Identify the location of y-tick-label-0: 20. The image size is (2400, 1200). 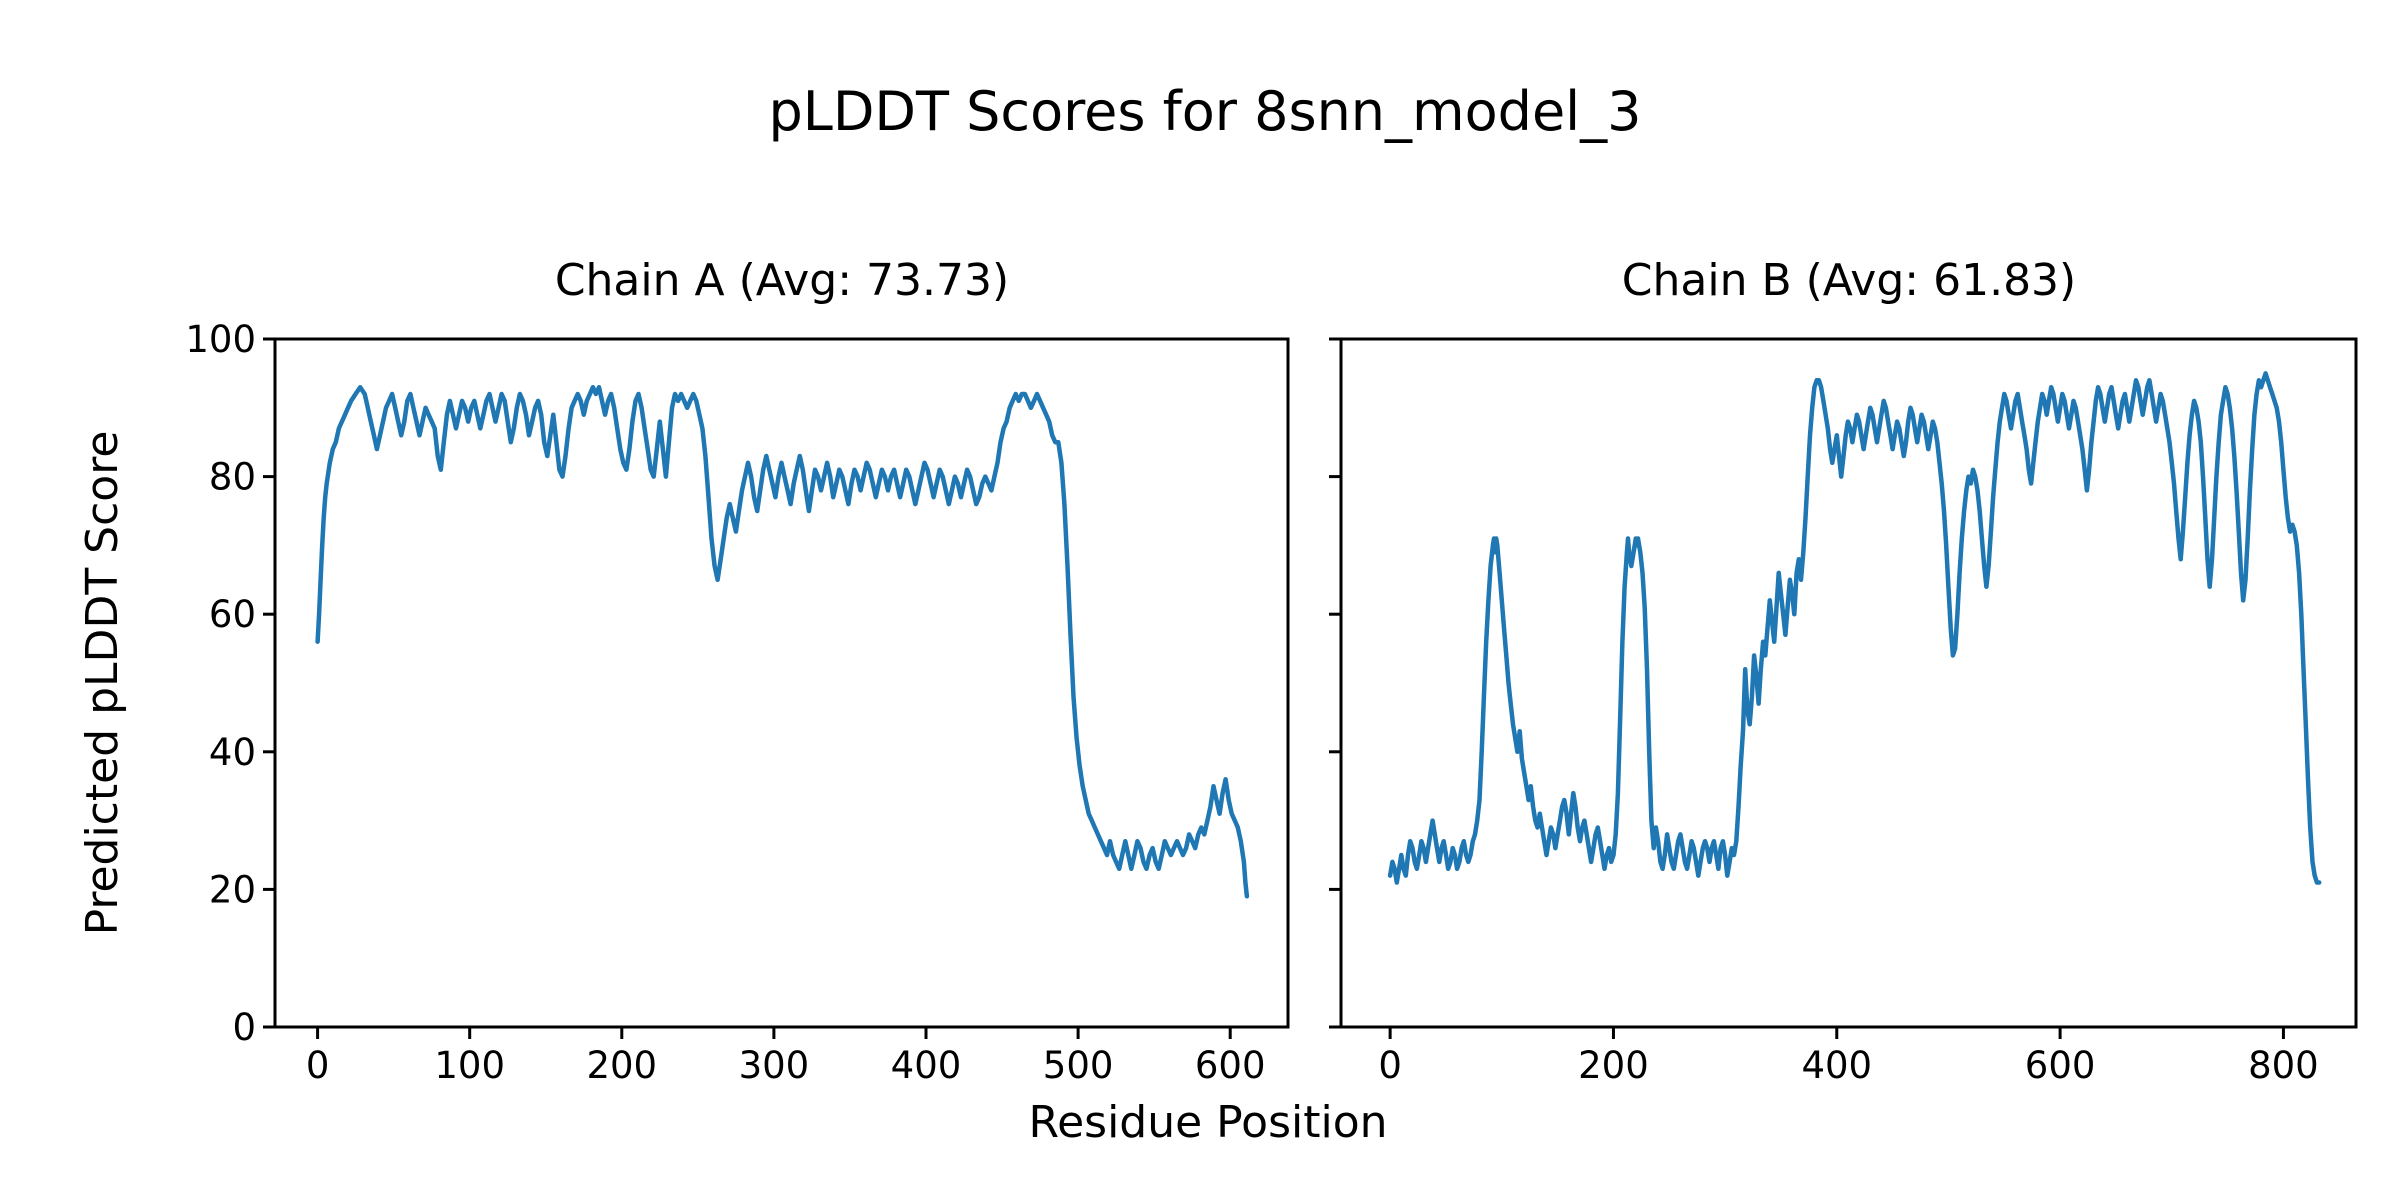
(232, 889).